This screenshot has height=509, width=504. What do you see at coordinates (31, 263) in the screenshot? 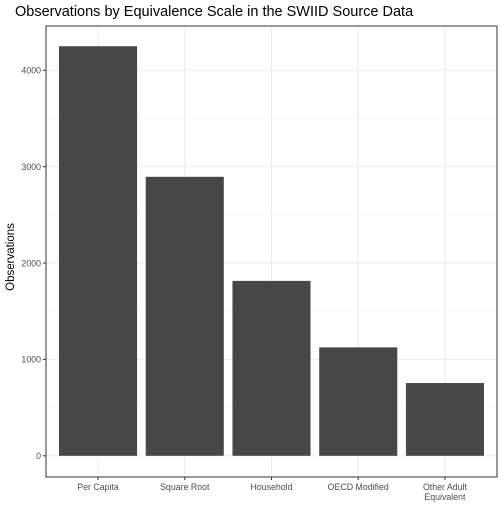
I see `y-tick-label: 2000` at bounding box center [31, 263].